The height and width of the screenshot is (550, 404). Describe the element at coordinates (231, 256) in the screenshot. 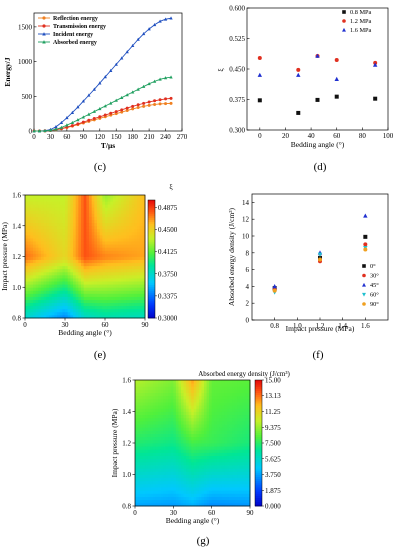

I see `y-axis-label: Absorbed energy density (J/cm³)` at that location.